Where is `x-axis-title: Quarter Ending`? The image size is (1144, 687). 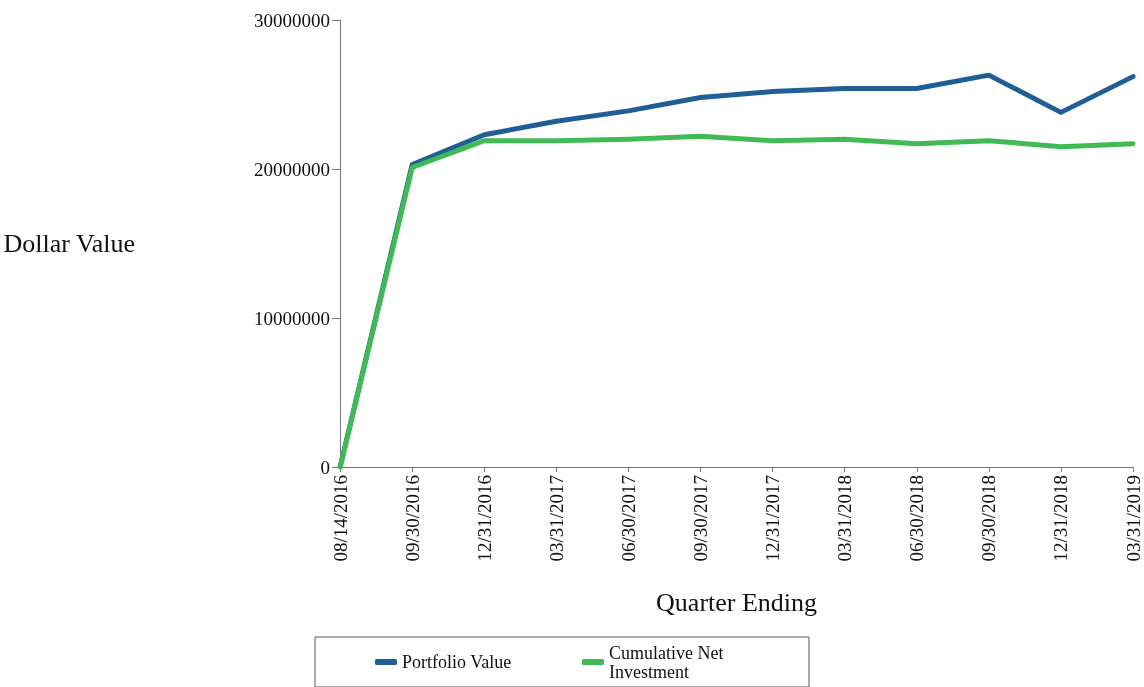
x-axis-title: Quarter Ending is located at coordinates (737, 602).